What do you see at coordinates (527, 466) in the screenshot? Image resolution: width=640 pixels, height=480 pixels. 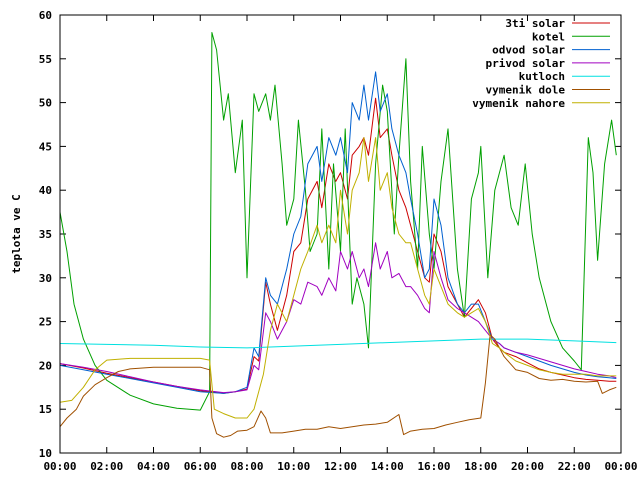 I see `x-tick-label: 20:00` at bounding box center [527, 466].